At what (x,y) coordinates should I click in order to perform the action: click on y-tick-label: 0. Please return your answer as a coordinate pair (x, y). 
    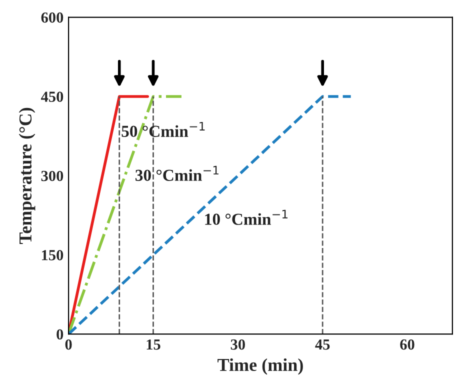
    Looking at the image, I should click on (60, 334).